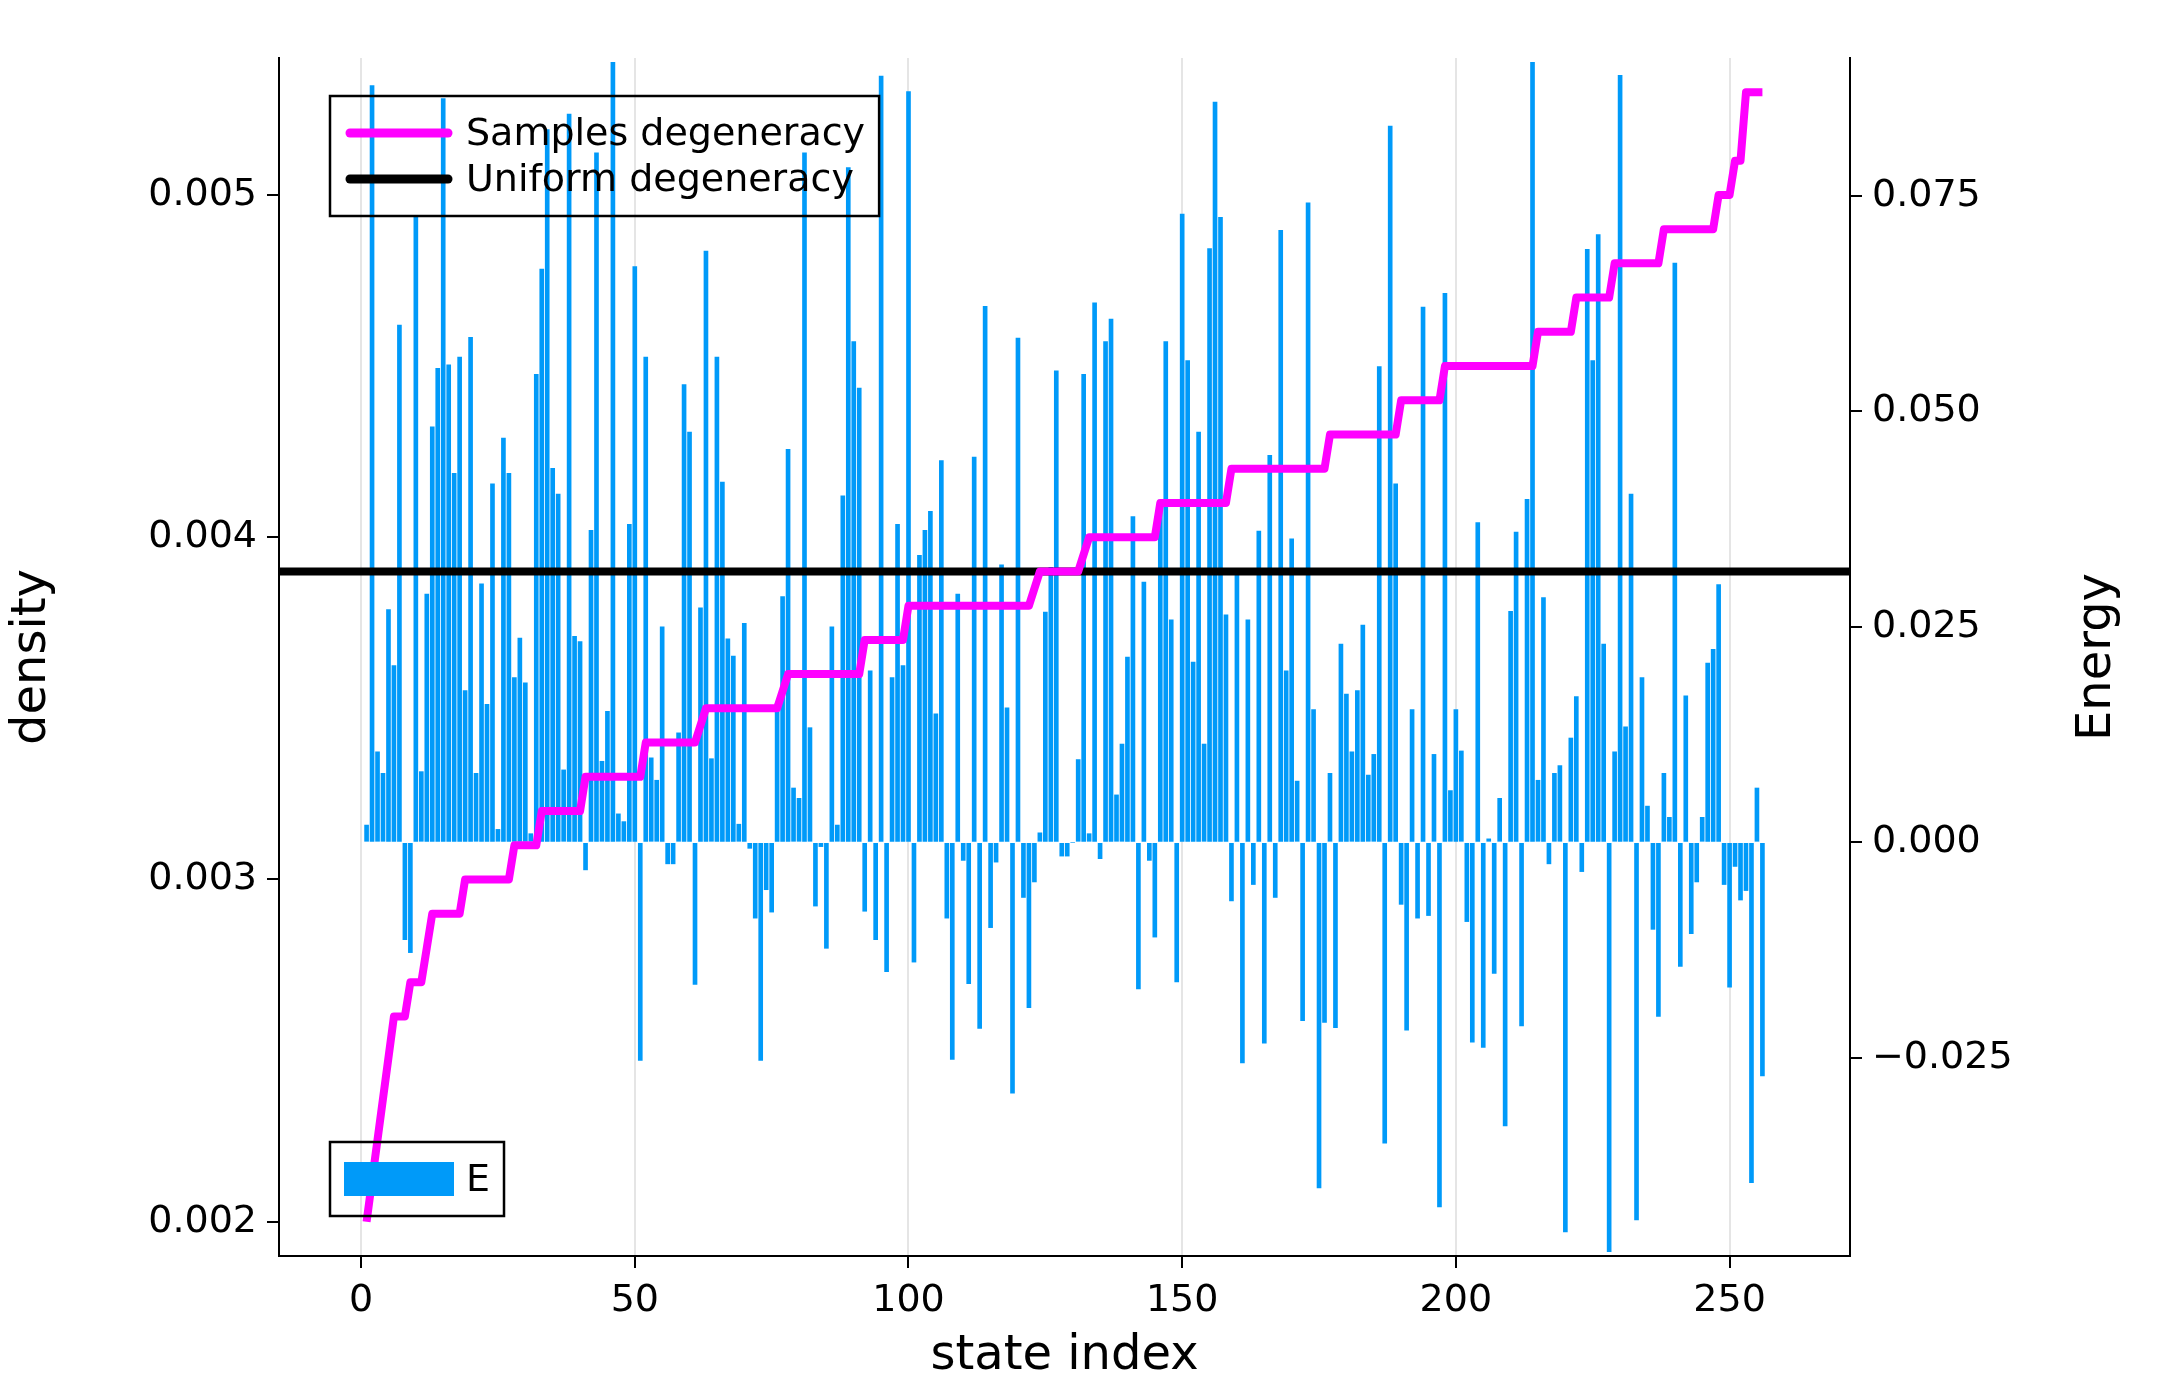 Image resolution: width=2157 pixels, height=1389 pixels. What do you see at coordinates (202, 1218) in the screenshot?
I see `y-tick-label: 0.002` at bounding box center [202, 1218].